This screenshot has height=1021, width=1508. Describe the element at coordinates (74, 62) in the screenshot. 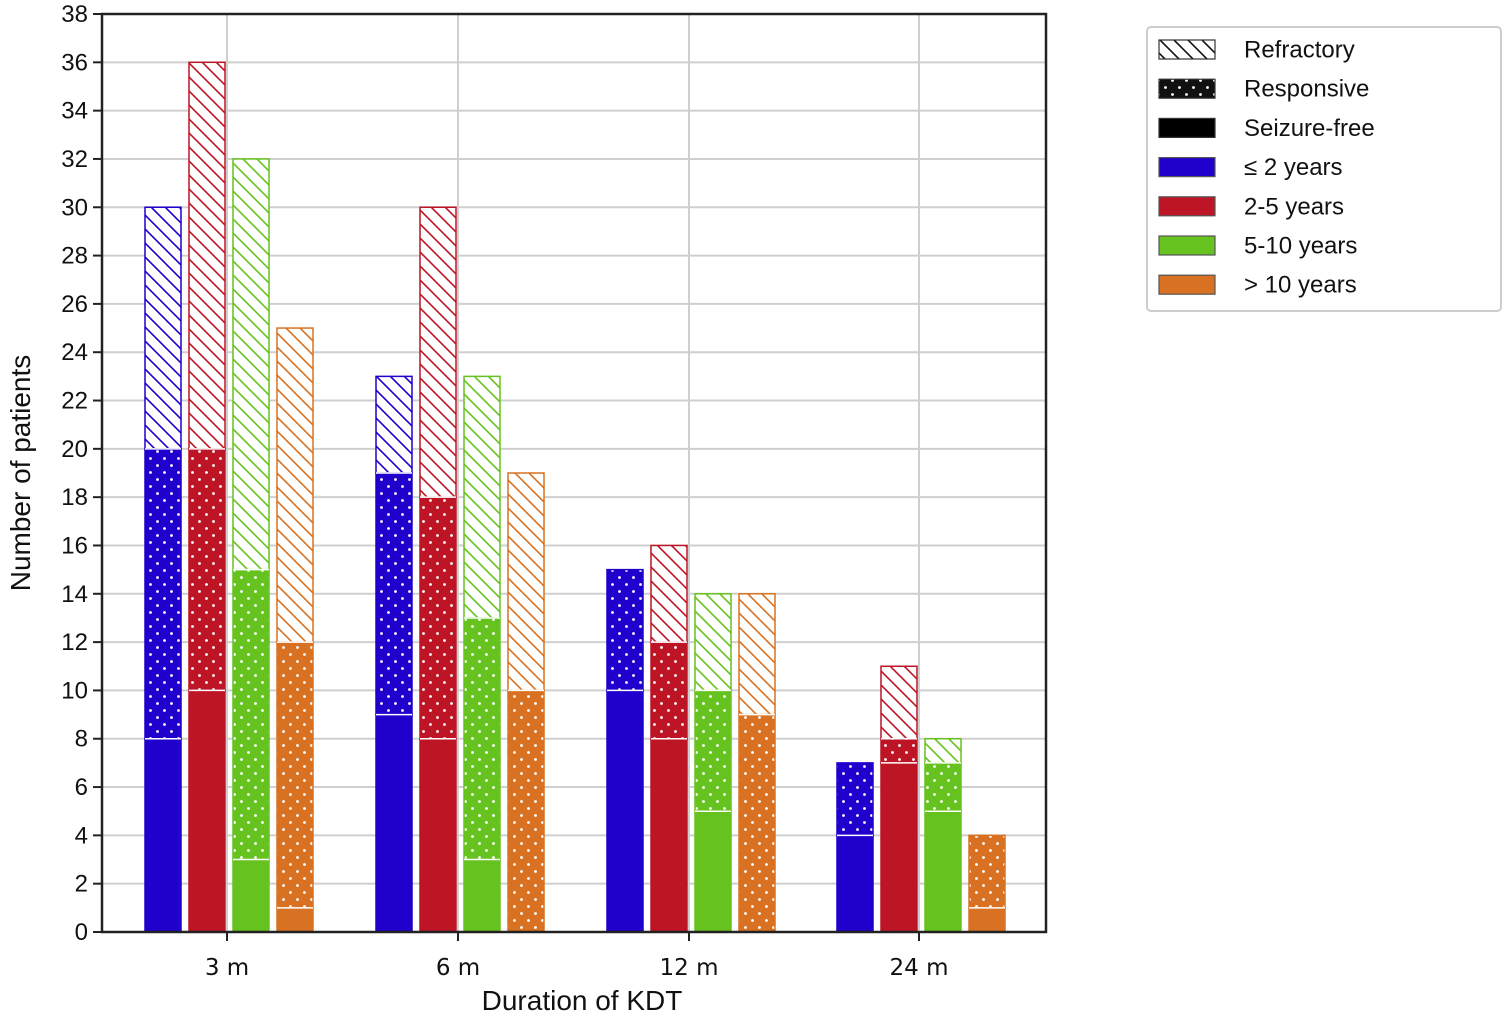

I see `y-tick-label: 36` at that location.